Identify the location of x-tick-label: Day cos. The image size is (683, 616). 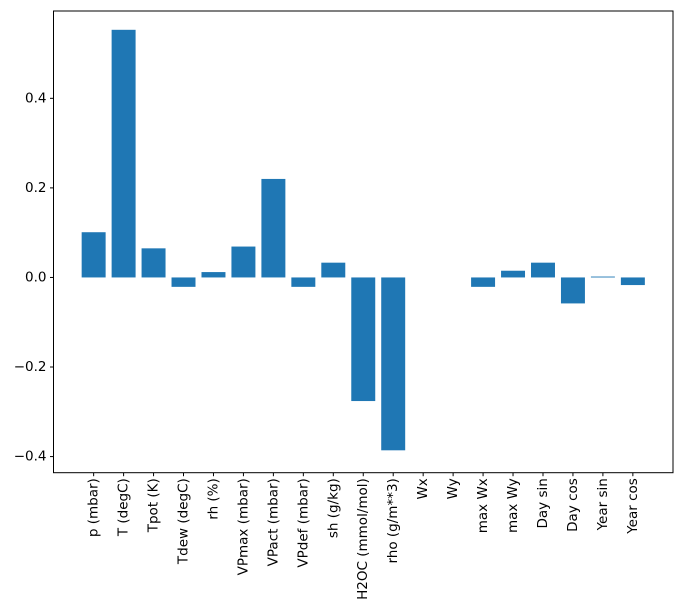
(573, 505).